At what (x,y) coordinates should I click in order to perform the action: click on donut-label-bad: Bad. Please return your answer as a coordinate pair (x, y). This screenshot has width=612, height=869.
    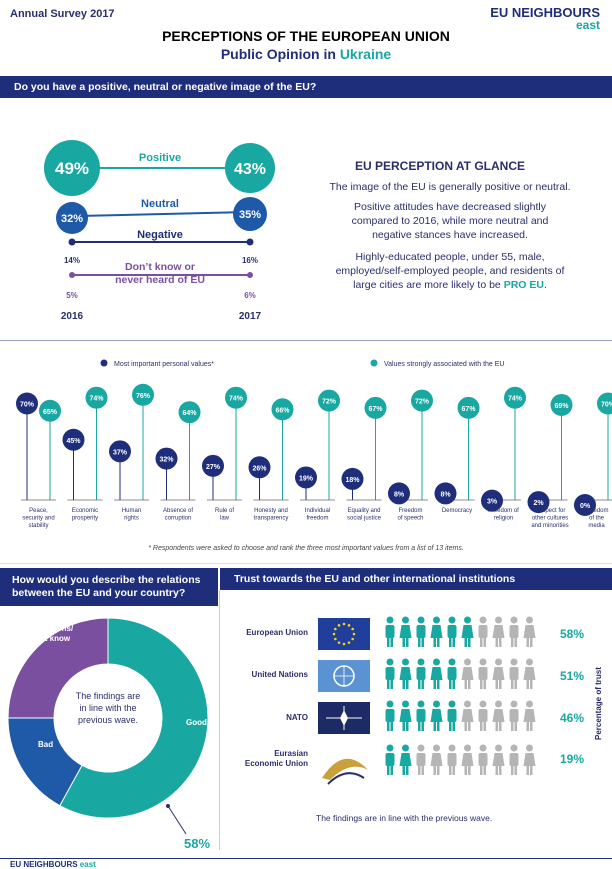
    Looking at the image, I should click on (46, 744).